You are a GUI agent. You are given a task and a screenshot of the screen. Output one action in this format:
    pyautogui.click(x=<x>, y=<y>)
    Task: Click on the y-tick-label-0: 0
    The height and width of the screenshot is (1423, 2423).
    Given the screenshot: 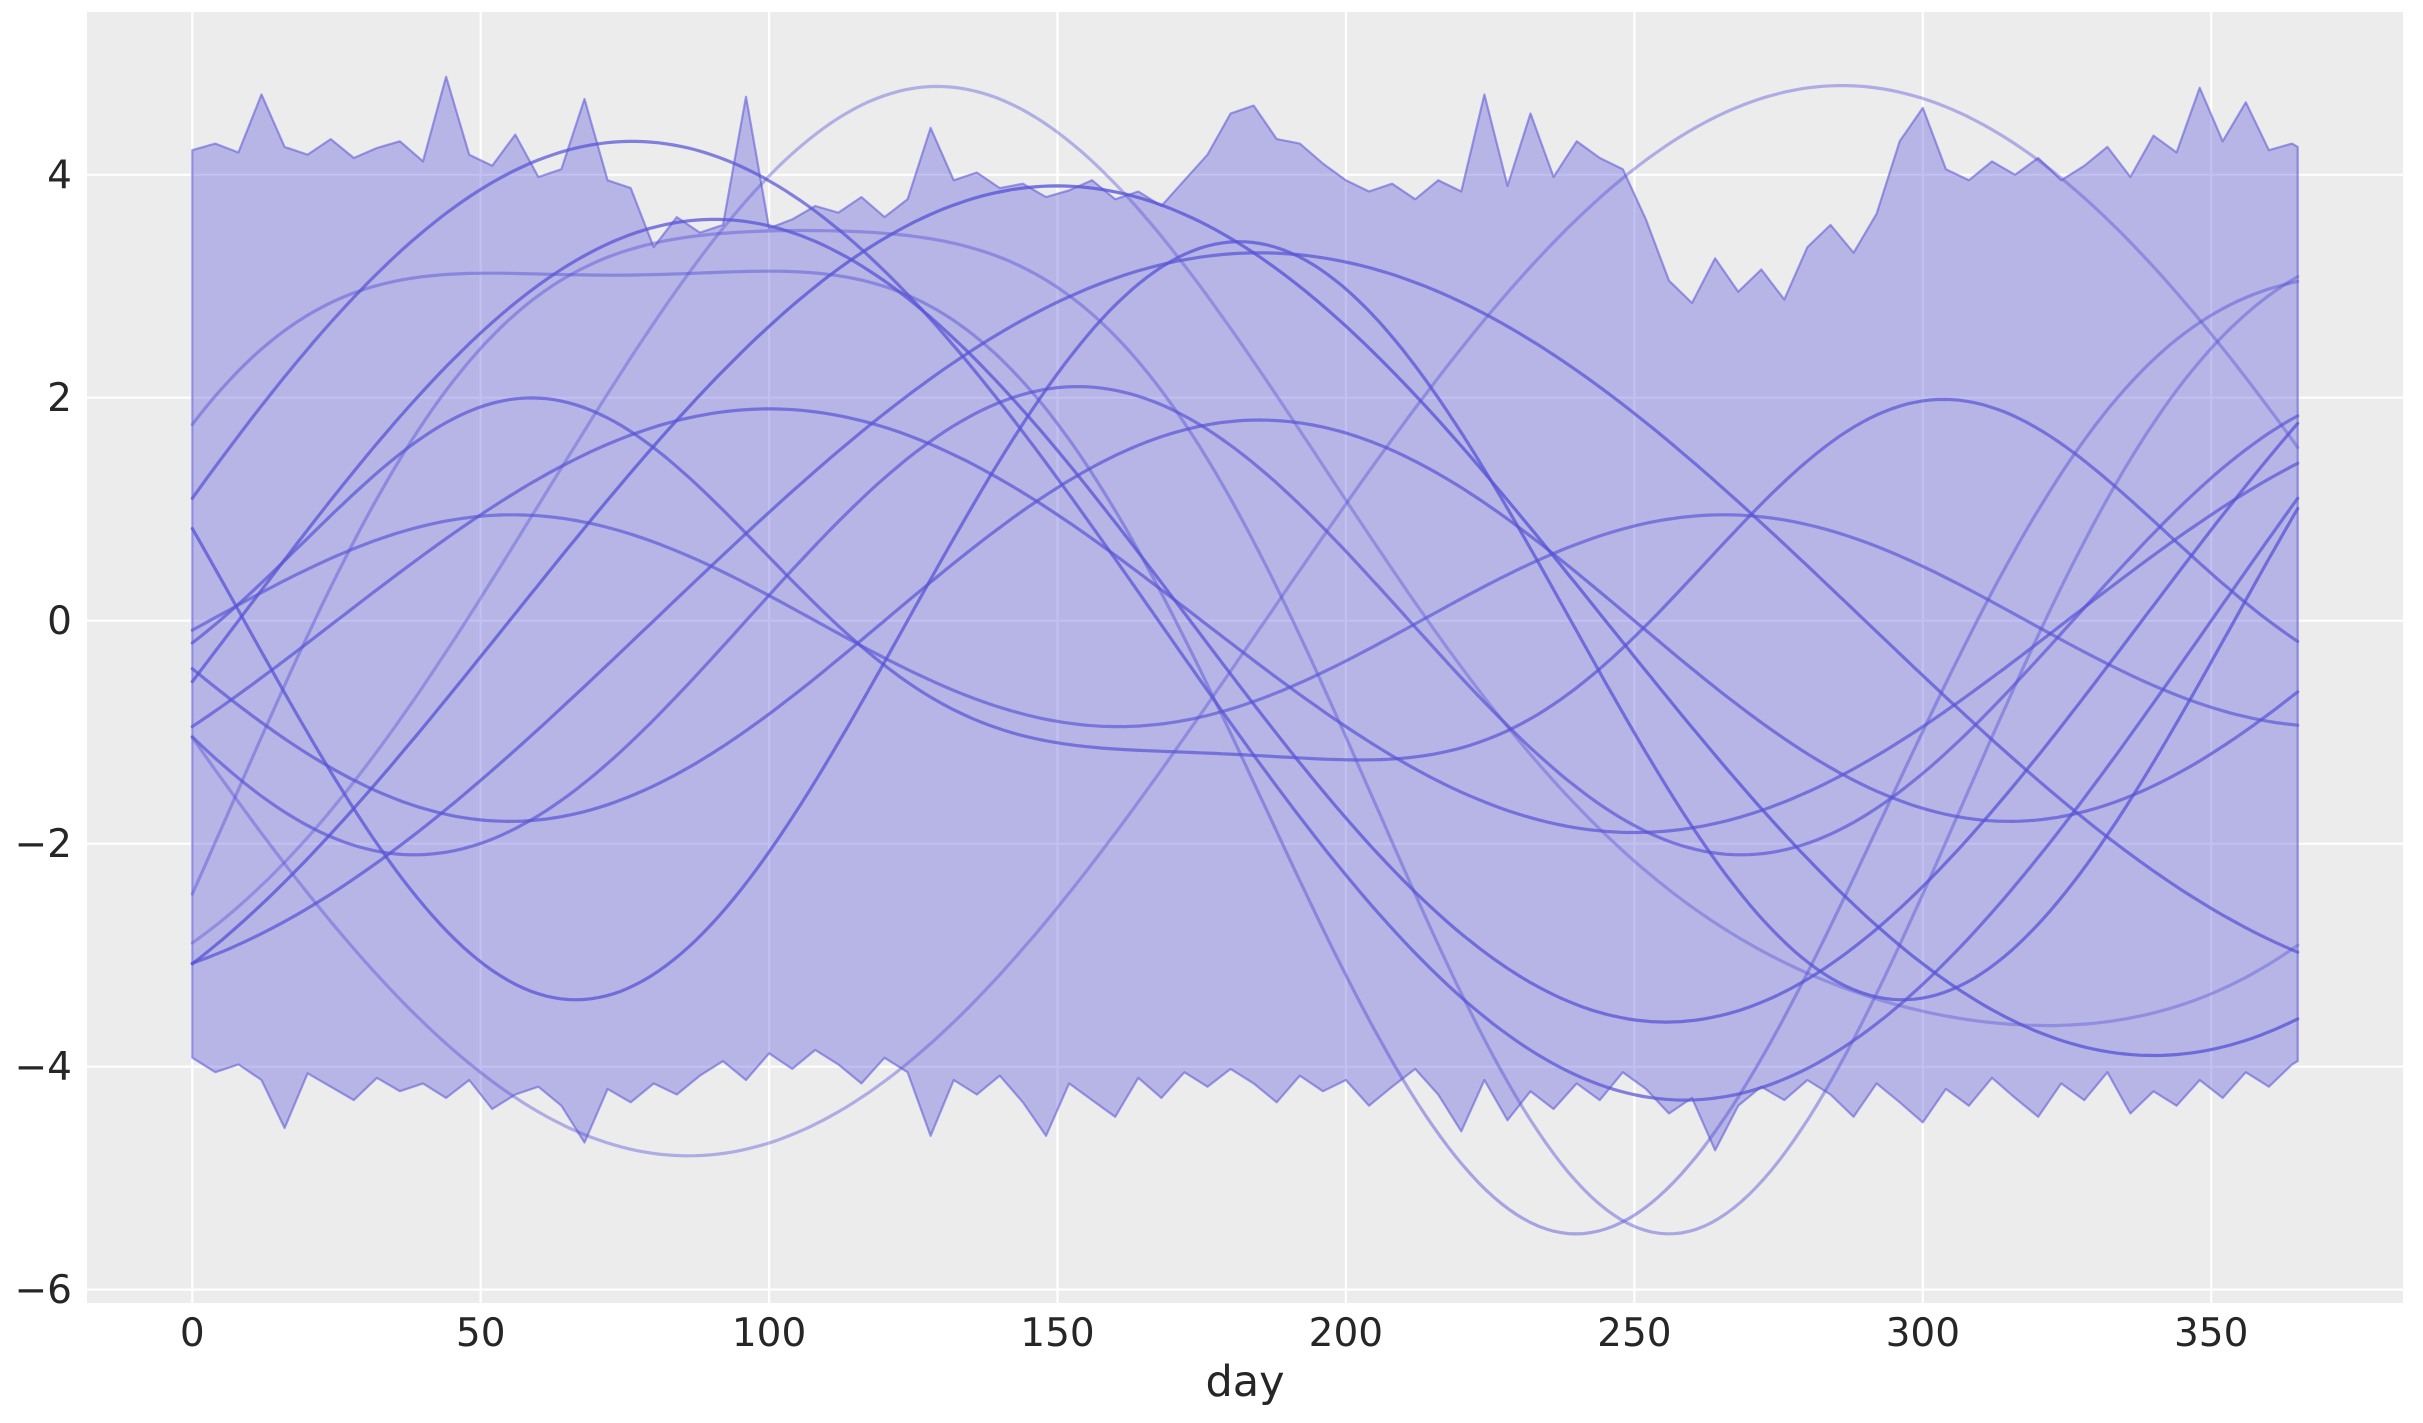 What is the action you would take?
    pyautogui.click(x=59, y=621)
    